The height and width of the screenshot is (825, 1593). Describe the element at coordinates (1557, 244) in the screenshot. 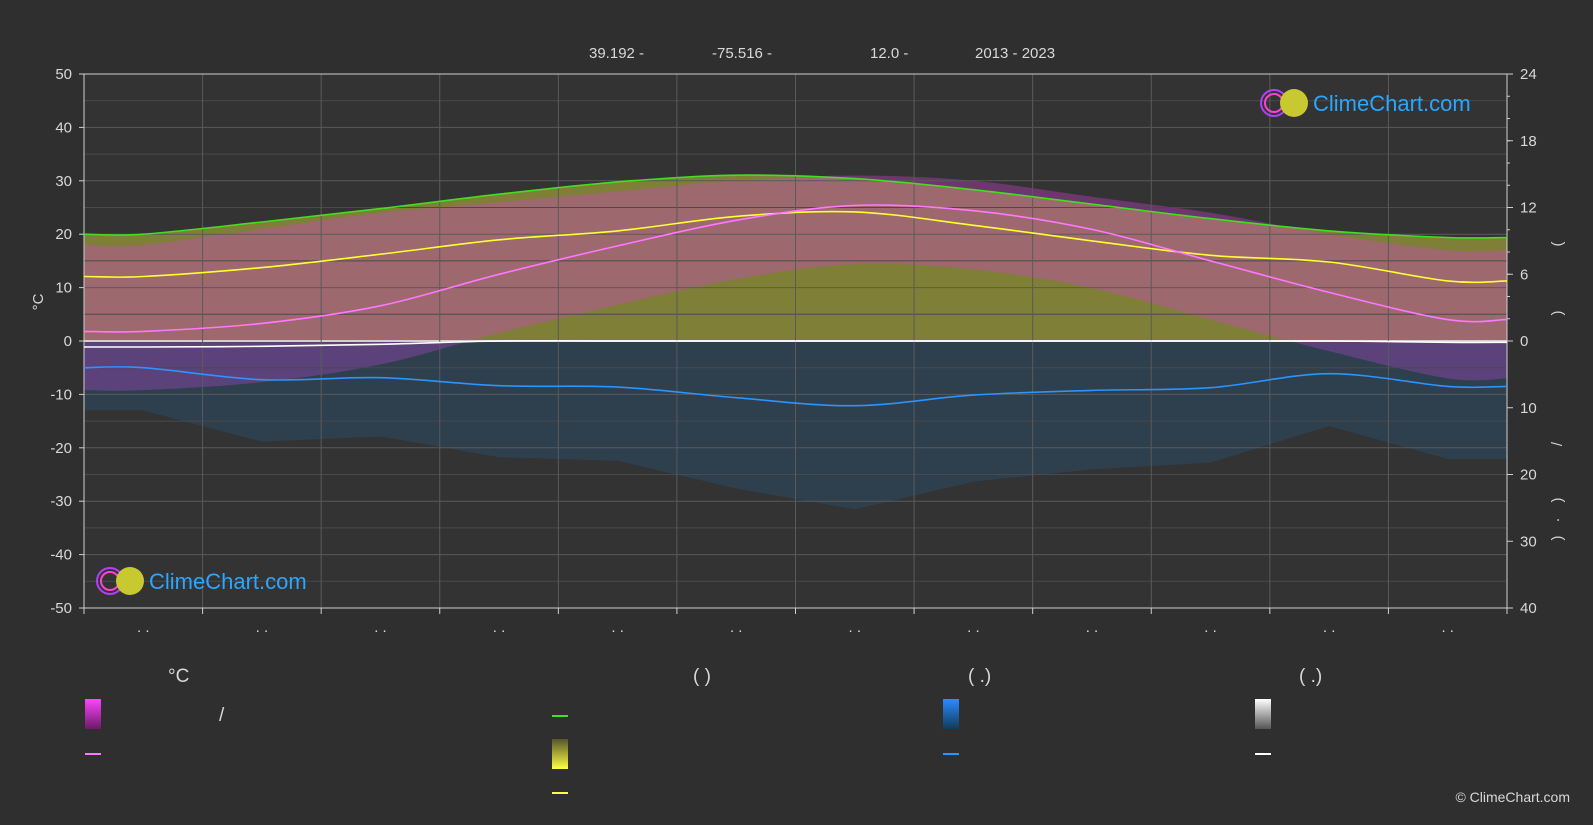

I see `y2-axis-label: (` at that location.